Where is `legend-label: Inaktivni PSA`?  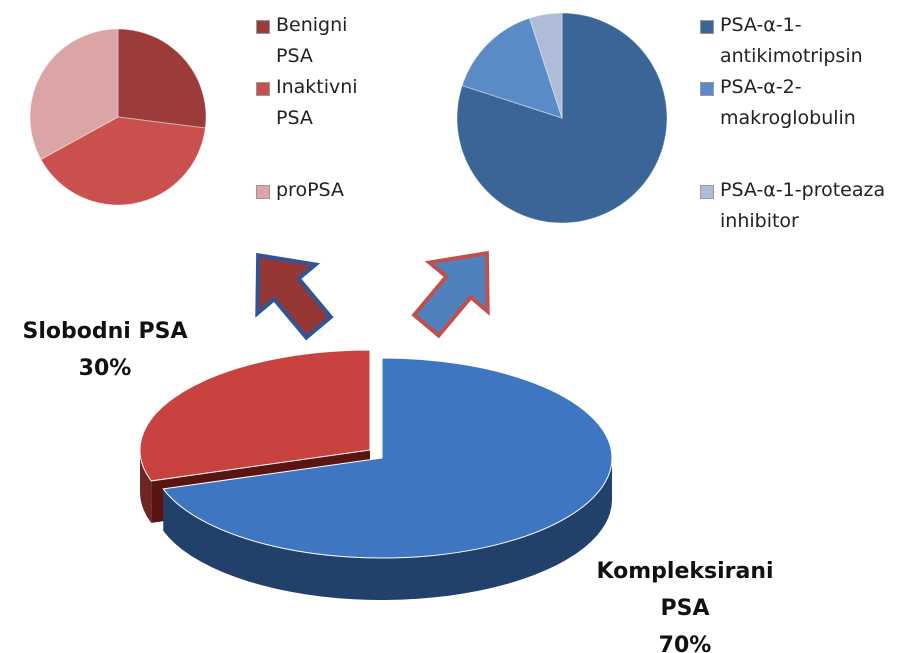 legend-label: Inaktivni PSA is located at coordinates (317, 102).